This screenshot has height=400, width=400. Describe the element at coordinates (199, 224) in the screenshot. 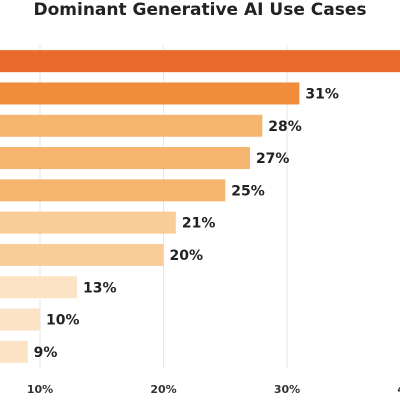

I see `value-label: 21%` at that location.